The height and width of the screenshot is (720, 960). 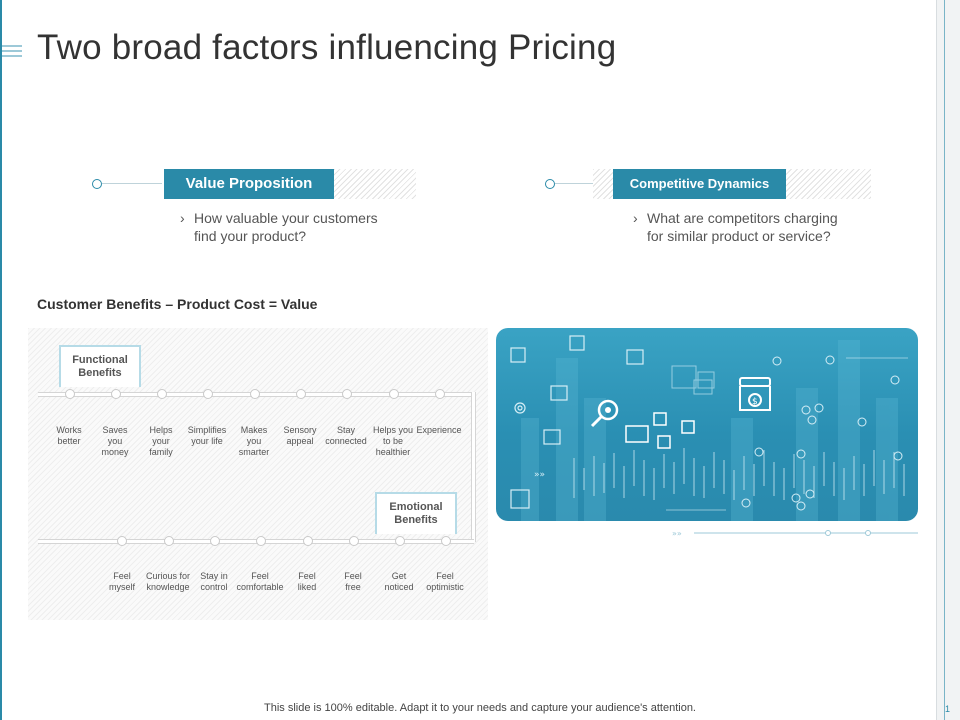 I want to click on illustration-svg: »» $, so click(x=709, y=428).